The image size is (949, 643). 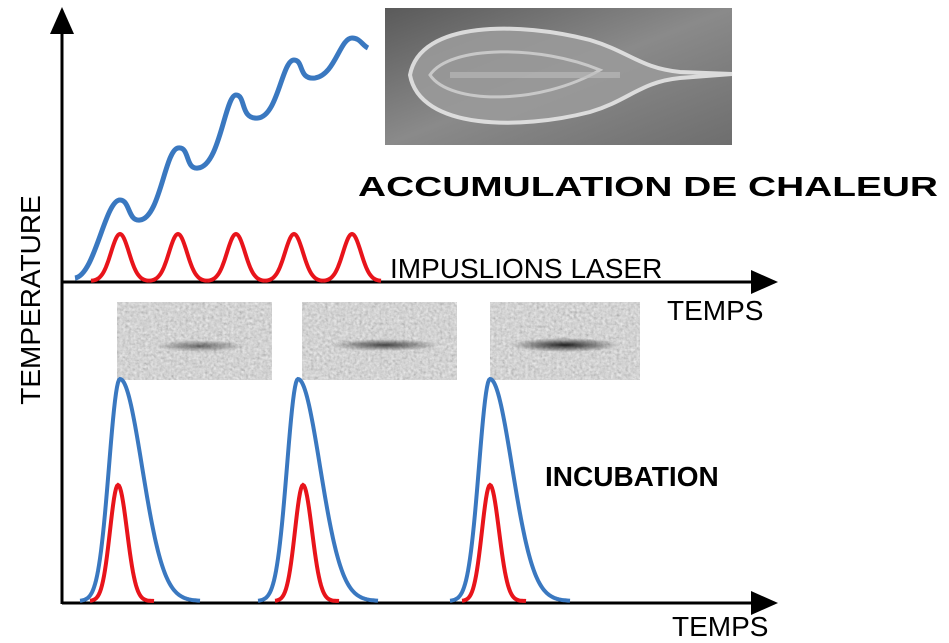 What do you see at coordinates (559, 76) in the screenshot?
I see `heat-accumulation-image` at bounding box center [559, 76].